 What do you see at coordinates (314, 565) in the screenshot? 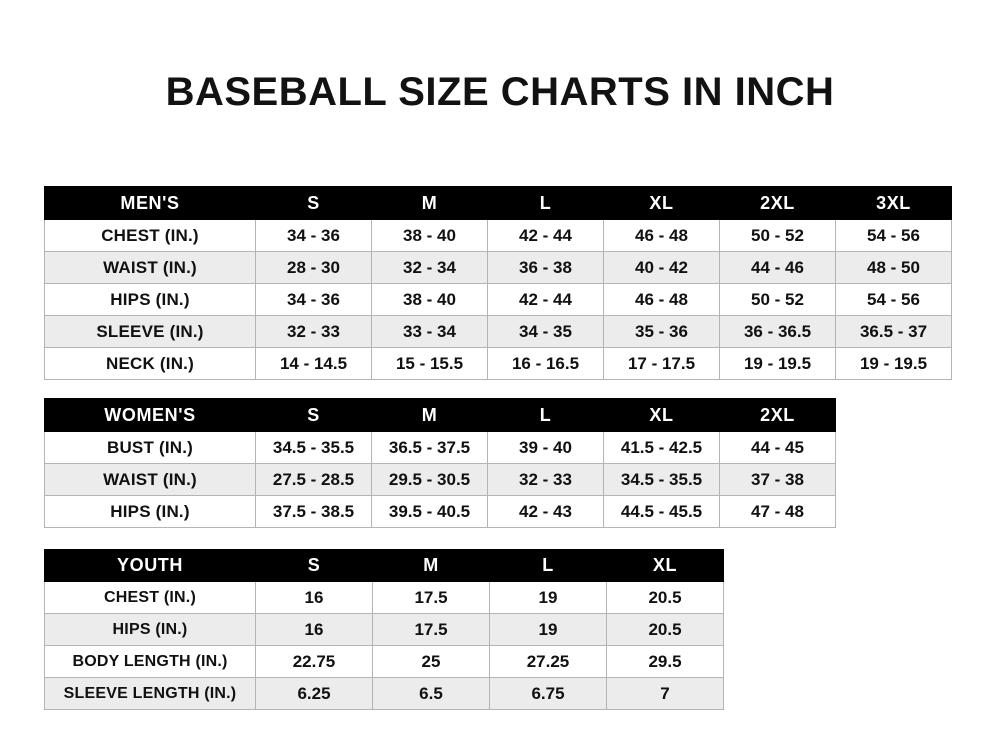
I see `youth-size-header-s: S` at bounding box center [314, 565].